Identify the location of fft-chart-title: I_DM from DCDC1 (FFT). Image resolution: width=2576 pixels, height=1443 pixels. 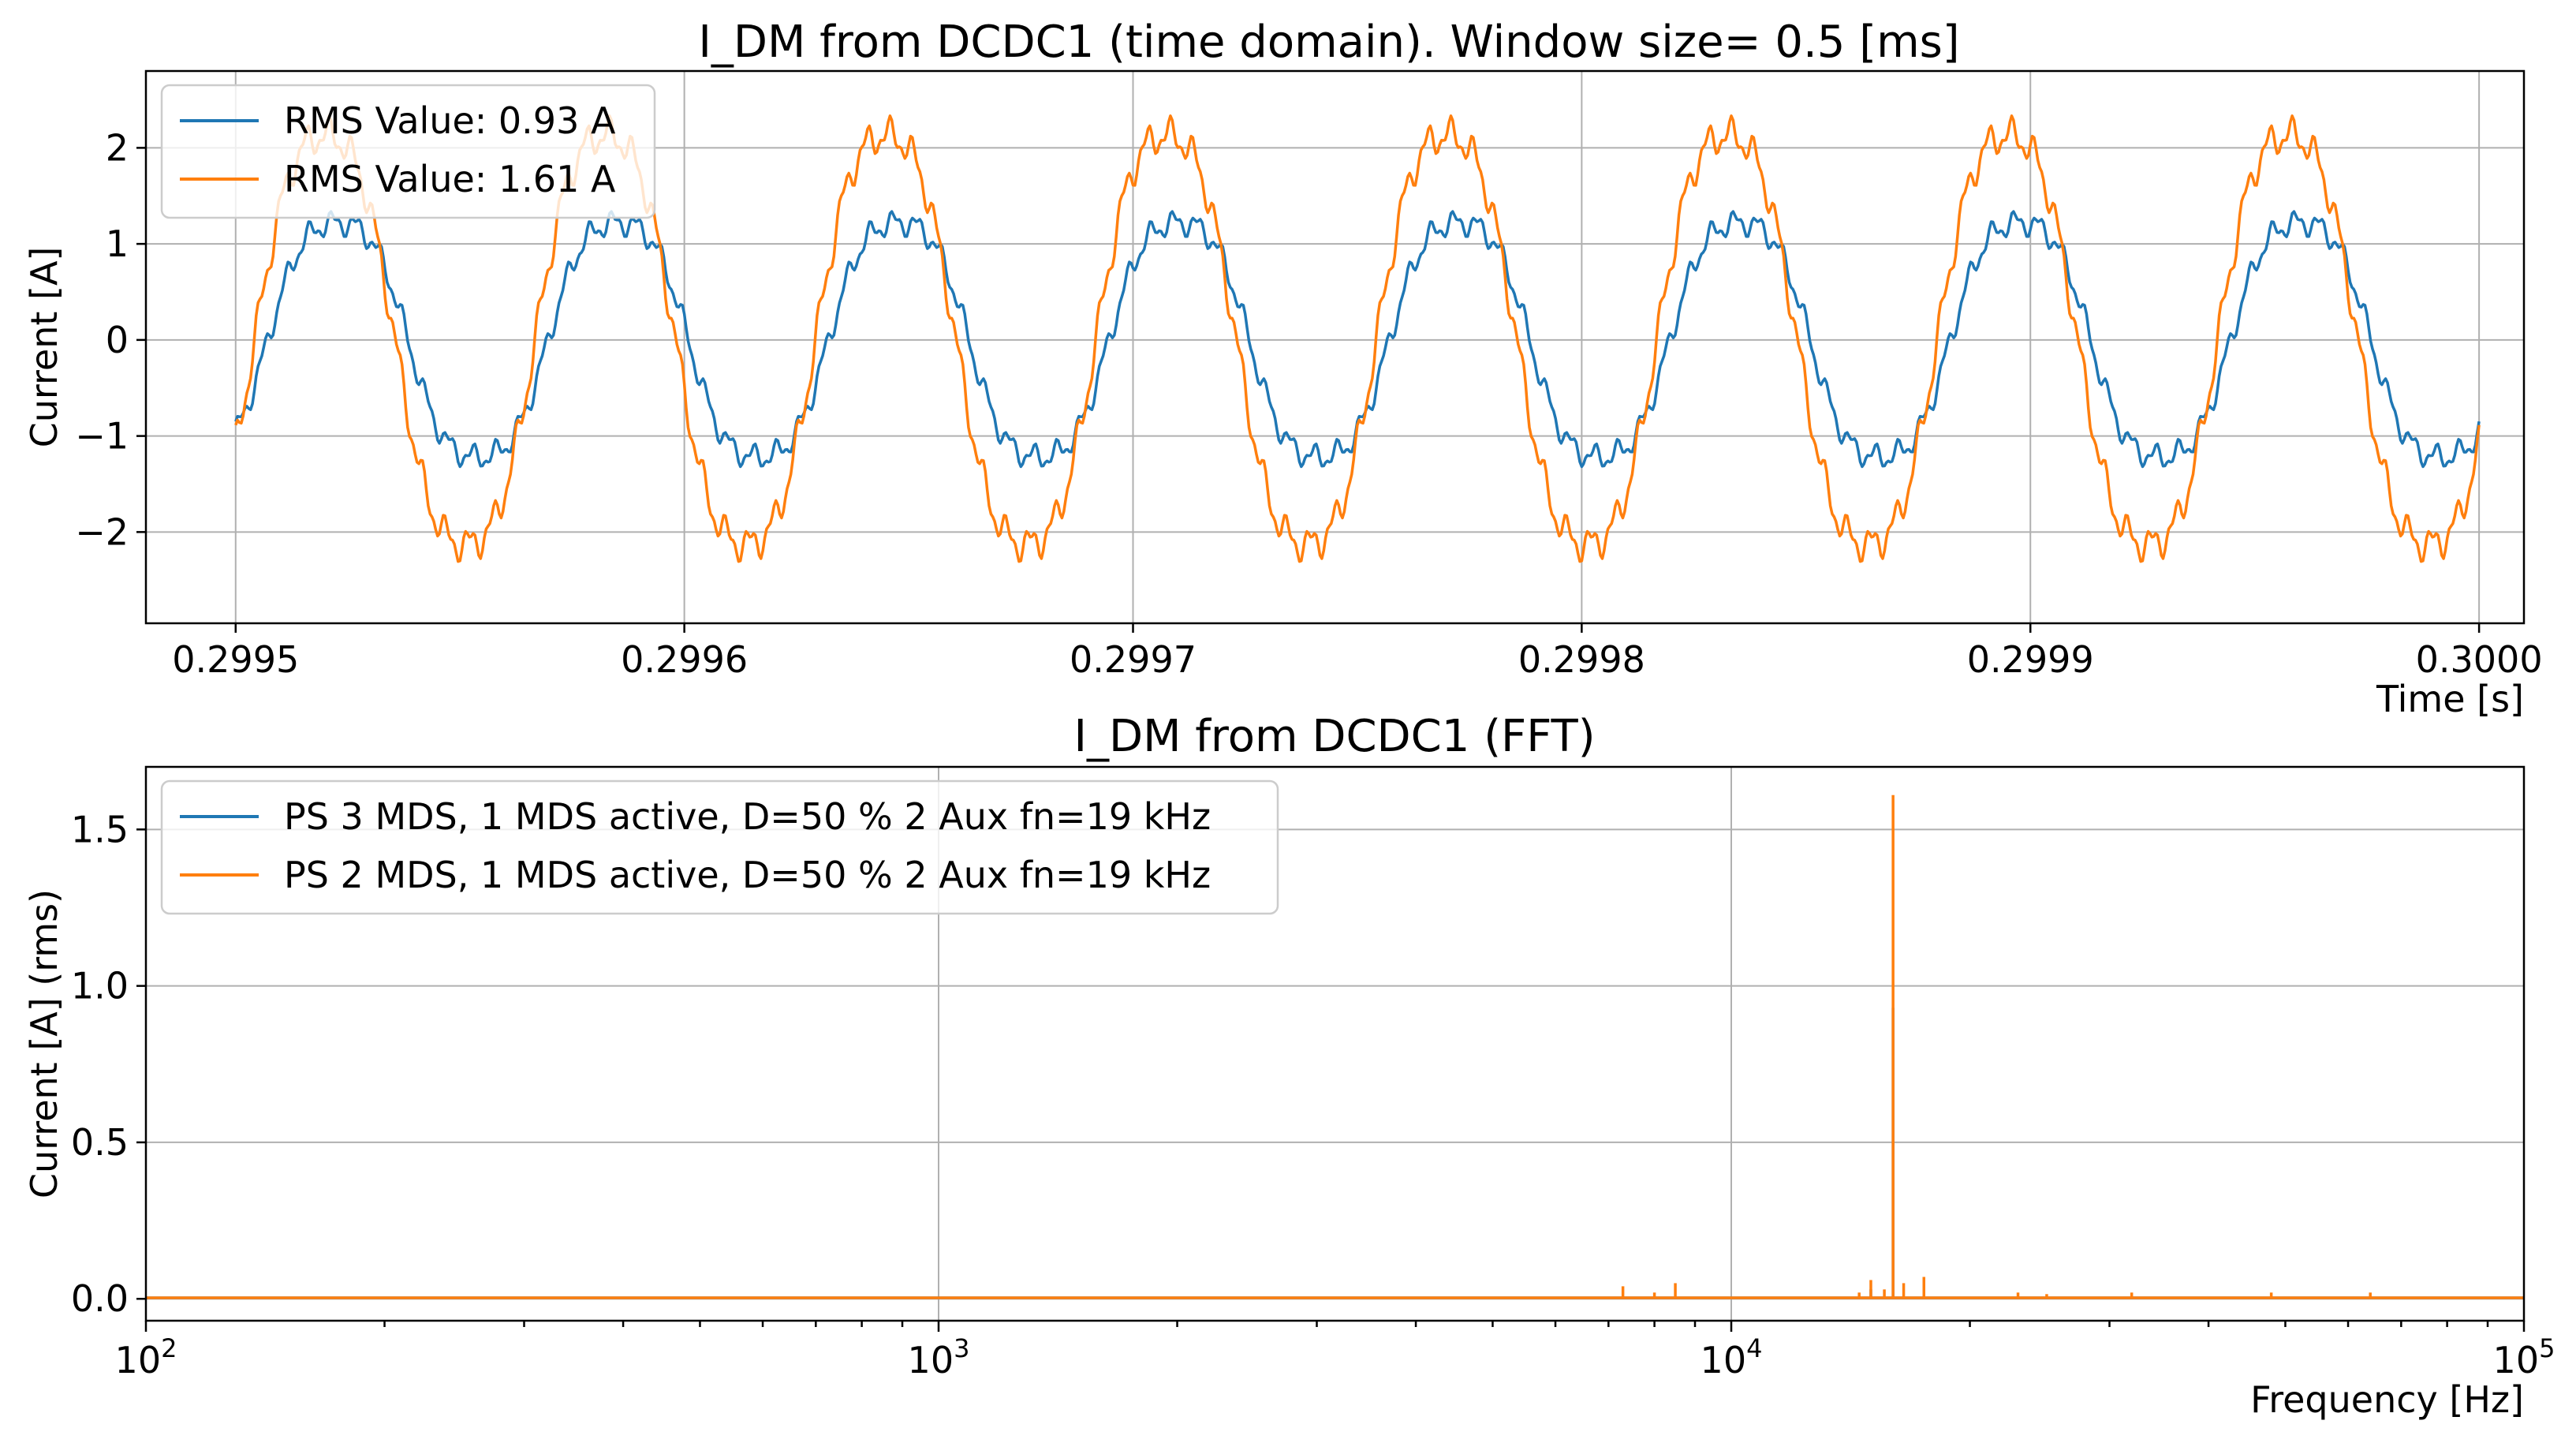
(1334, 736).